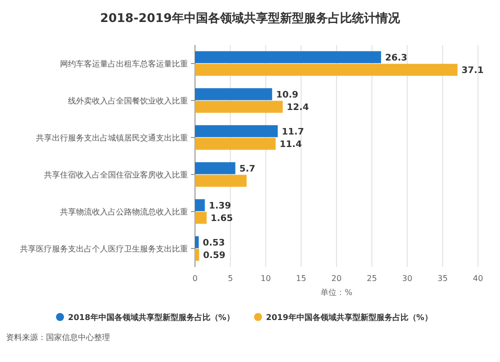 Image resolution: width=500 pixels, height=362 pixels. Describe the element at coordinates (220, 206) in the screenshot. I see `data-label: 1.39` at that location.